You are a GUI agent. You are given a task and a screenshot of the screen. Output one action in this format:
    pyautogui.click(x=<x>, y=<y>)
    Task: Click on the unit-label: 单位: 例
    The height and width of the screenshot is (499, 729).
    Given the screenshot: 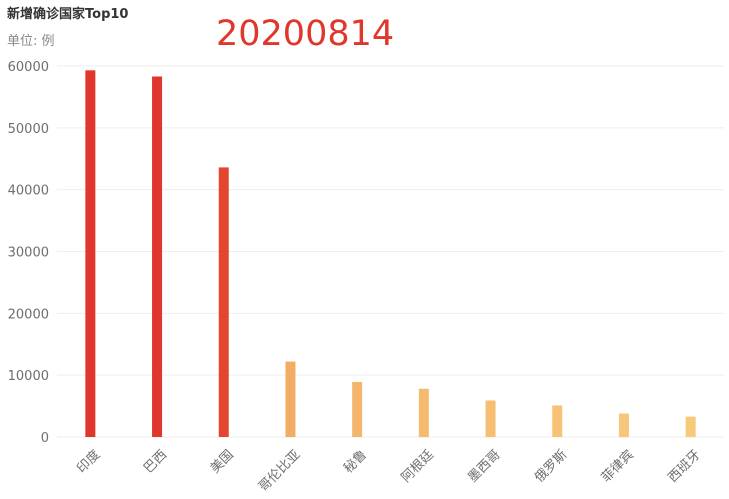 What is the action you would take?
    pyautogui.click(x=31, y=41)
    